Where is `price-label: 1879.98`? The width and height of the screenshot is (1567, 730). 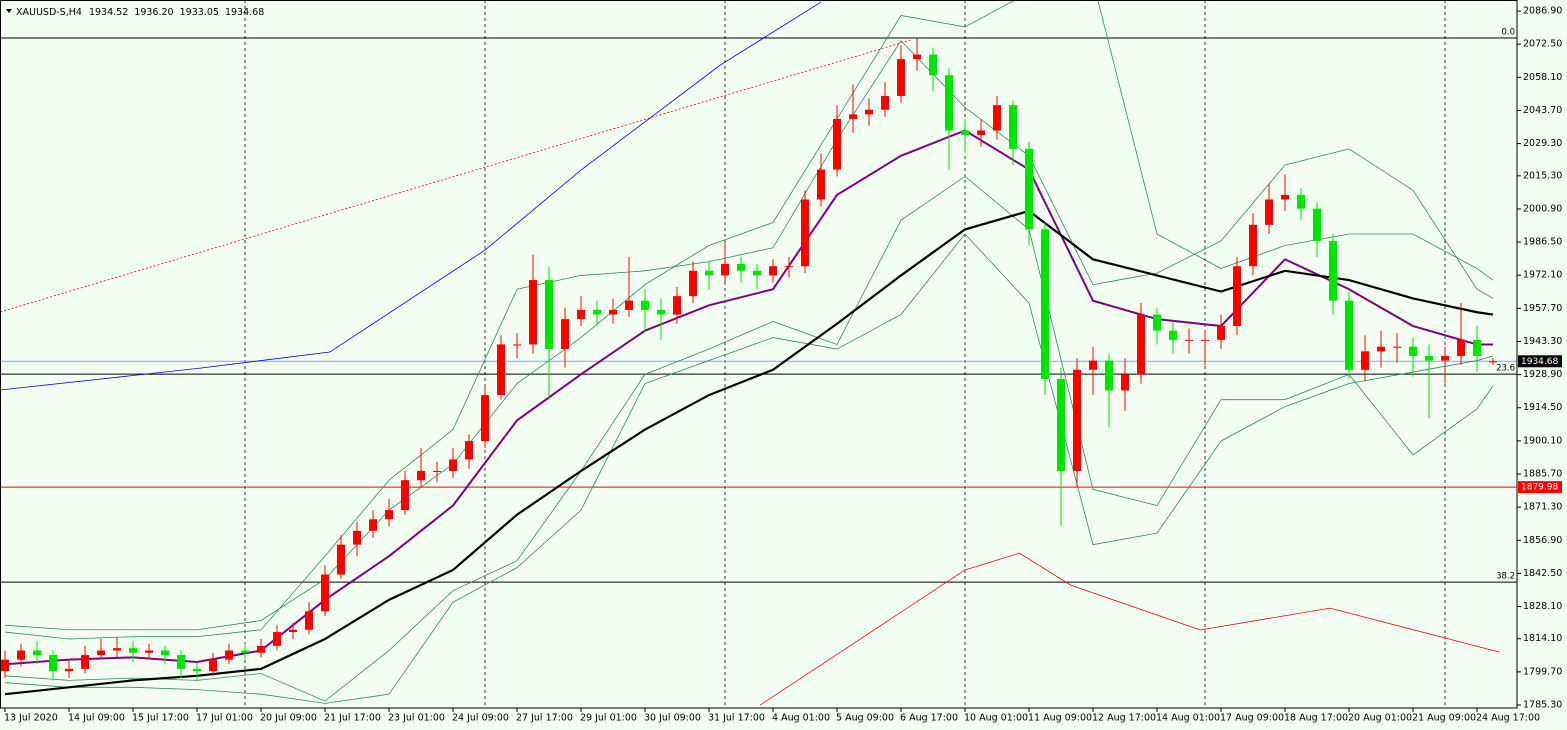
price-label: 1879.98 is located at coordinates (1539, 488).